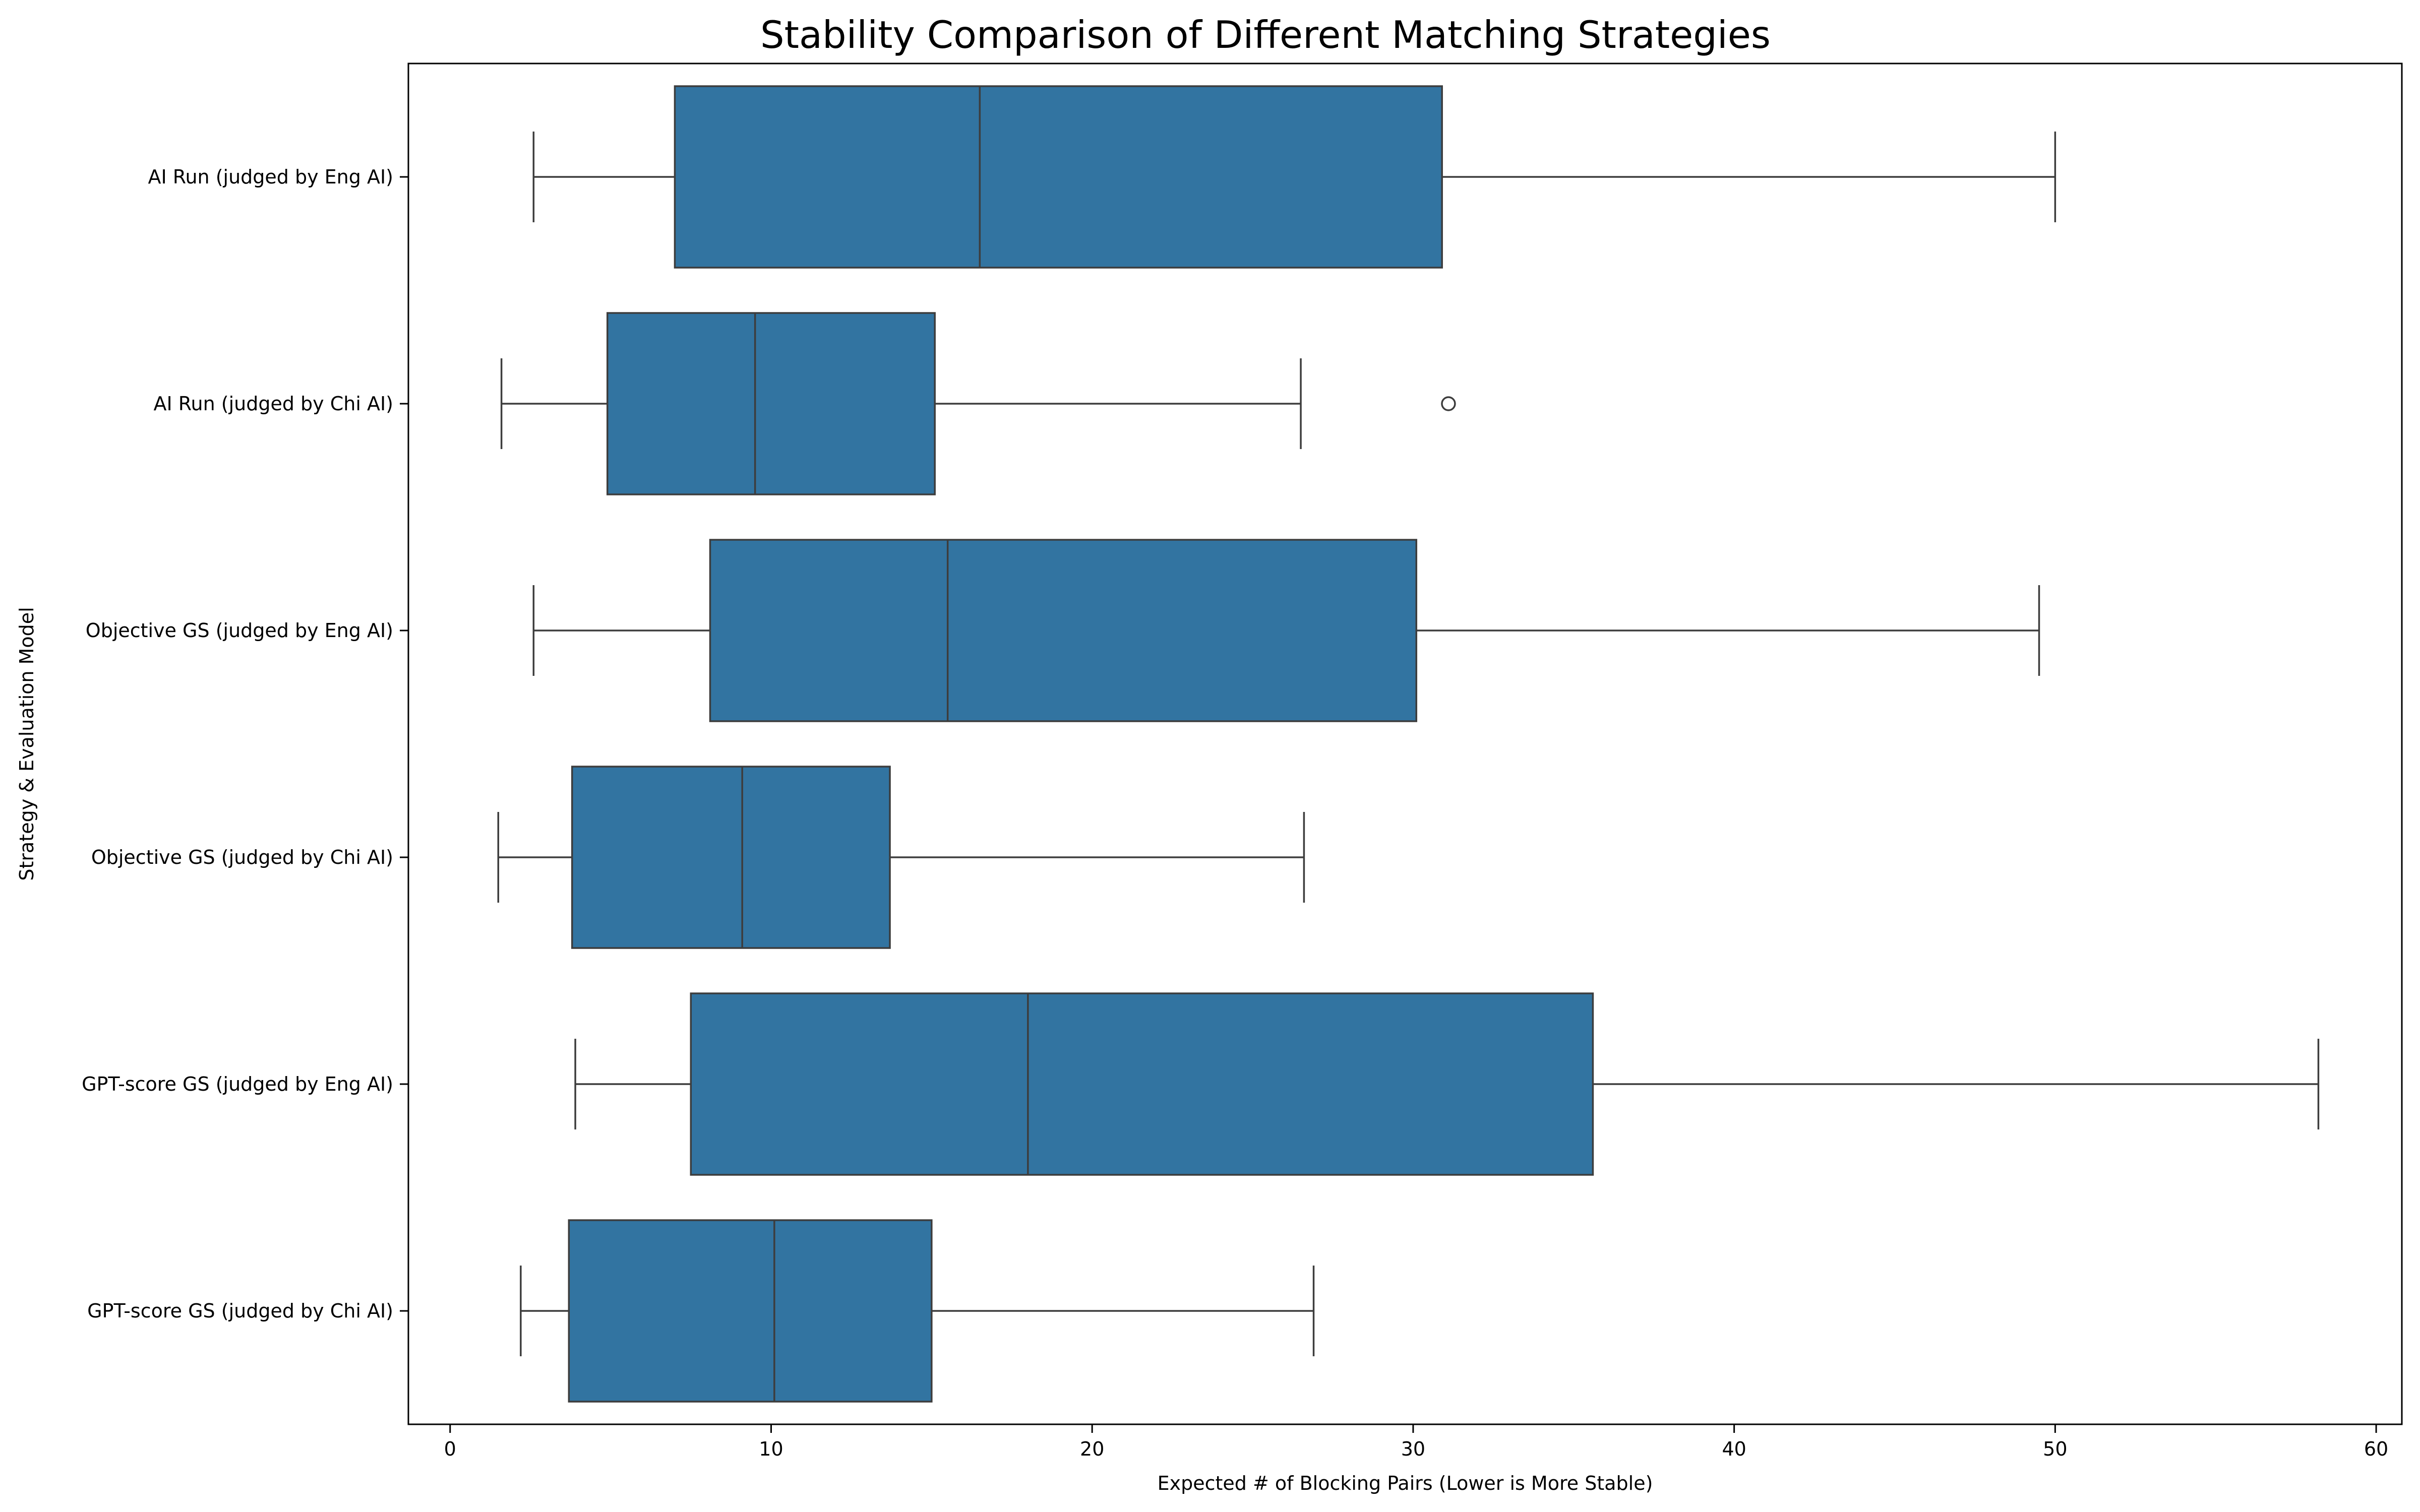  I want to click on x-tick-label: 50, so click(2055, 1449).